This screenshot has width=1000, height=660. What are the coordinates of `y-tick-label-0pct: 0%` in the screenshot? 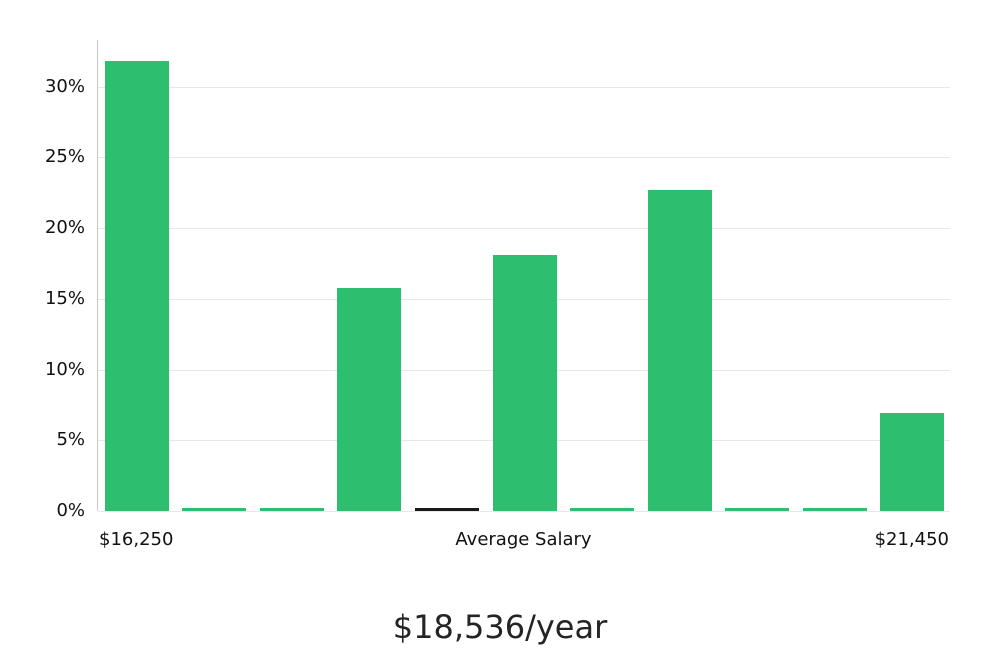 It's located at (70, 510).